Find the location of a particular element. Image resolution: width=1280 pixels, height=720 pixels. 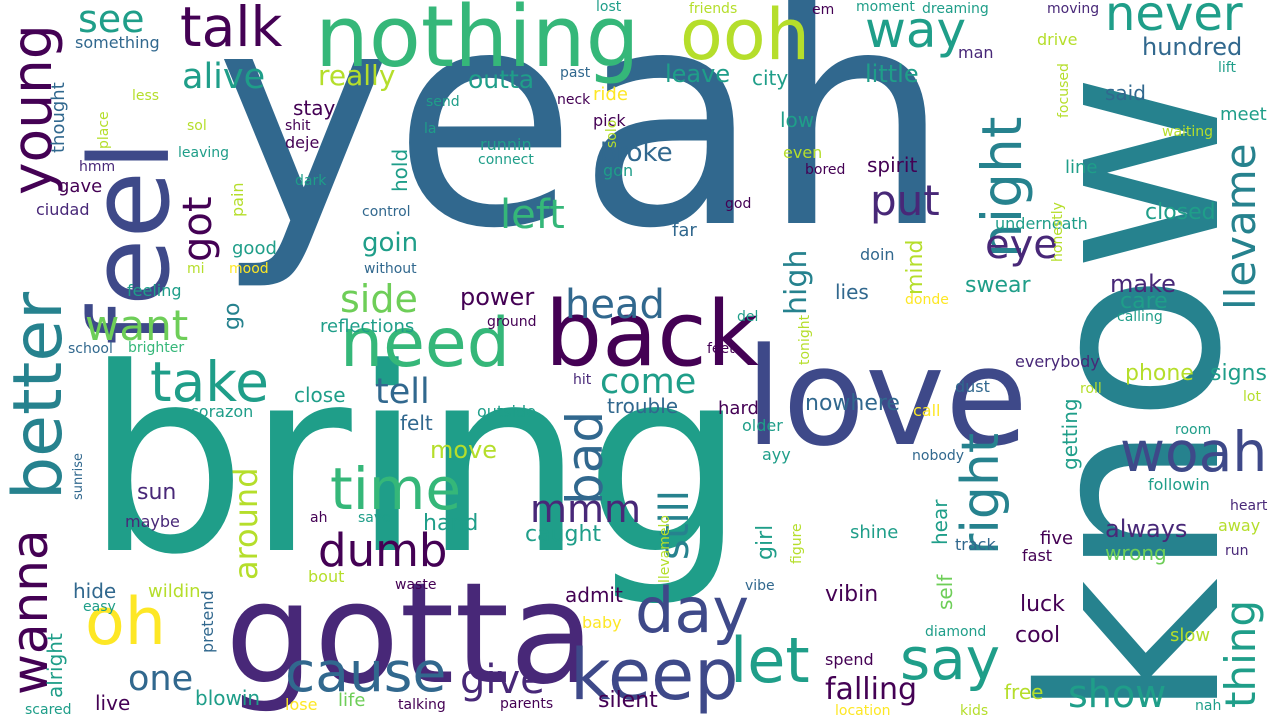

cloud-word-past: past is located at coordinates (575, 73).